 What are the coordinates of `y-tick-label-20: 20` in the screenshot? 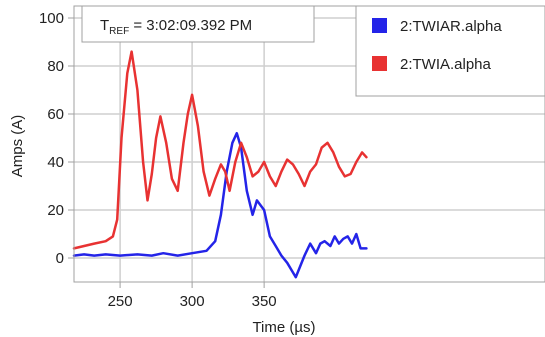 It's located at (55, 210).